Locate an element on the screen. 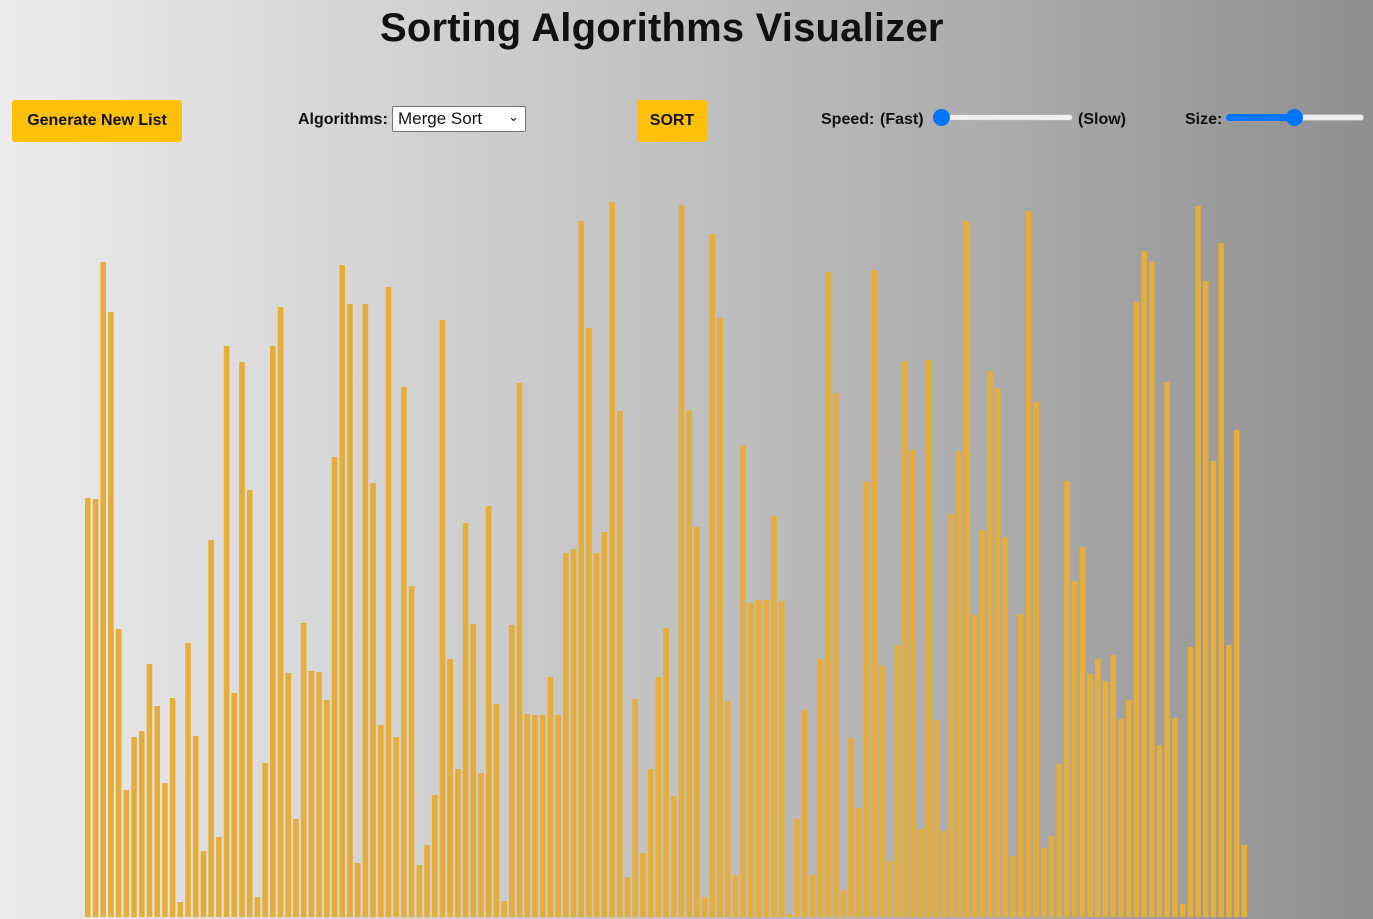 Image resolution: width=1373 pixels, height=919 pixels. speed-slider-thumb is located at coordinates (941, 117).